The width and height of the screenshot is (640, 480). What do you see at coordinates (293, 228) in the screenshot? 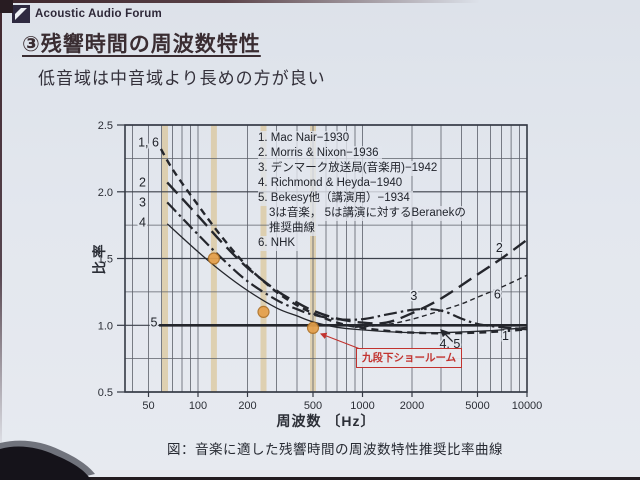
I see `legend-item: 推奨曲線` at bounding box center [293, 228].